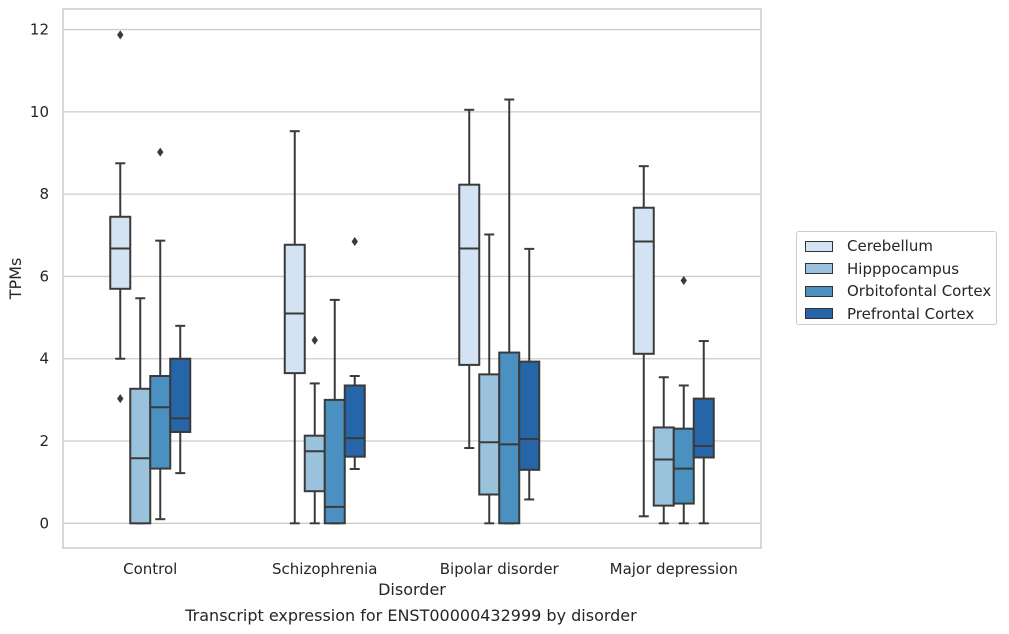 Image resolution: width=1009 pixels, height=634 pixels. Describe the element at coordinates (44, 523) in the screenshot. I see `y-tick-label: 0` at that location.